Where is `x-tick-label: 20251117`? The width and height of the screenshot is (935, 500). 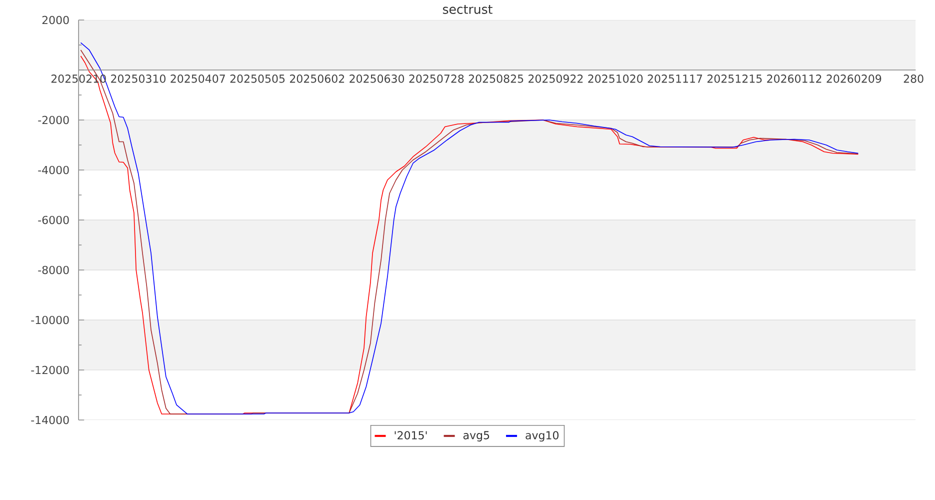 x-tick-label: 20251117 is located at coordinates (675, 78).